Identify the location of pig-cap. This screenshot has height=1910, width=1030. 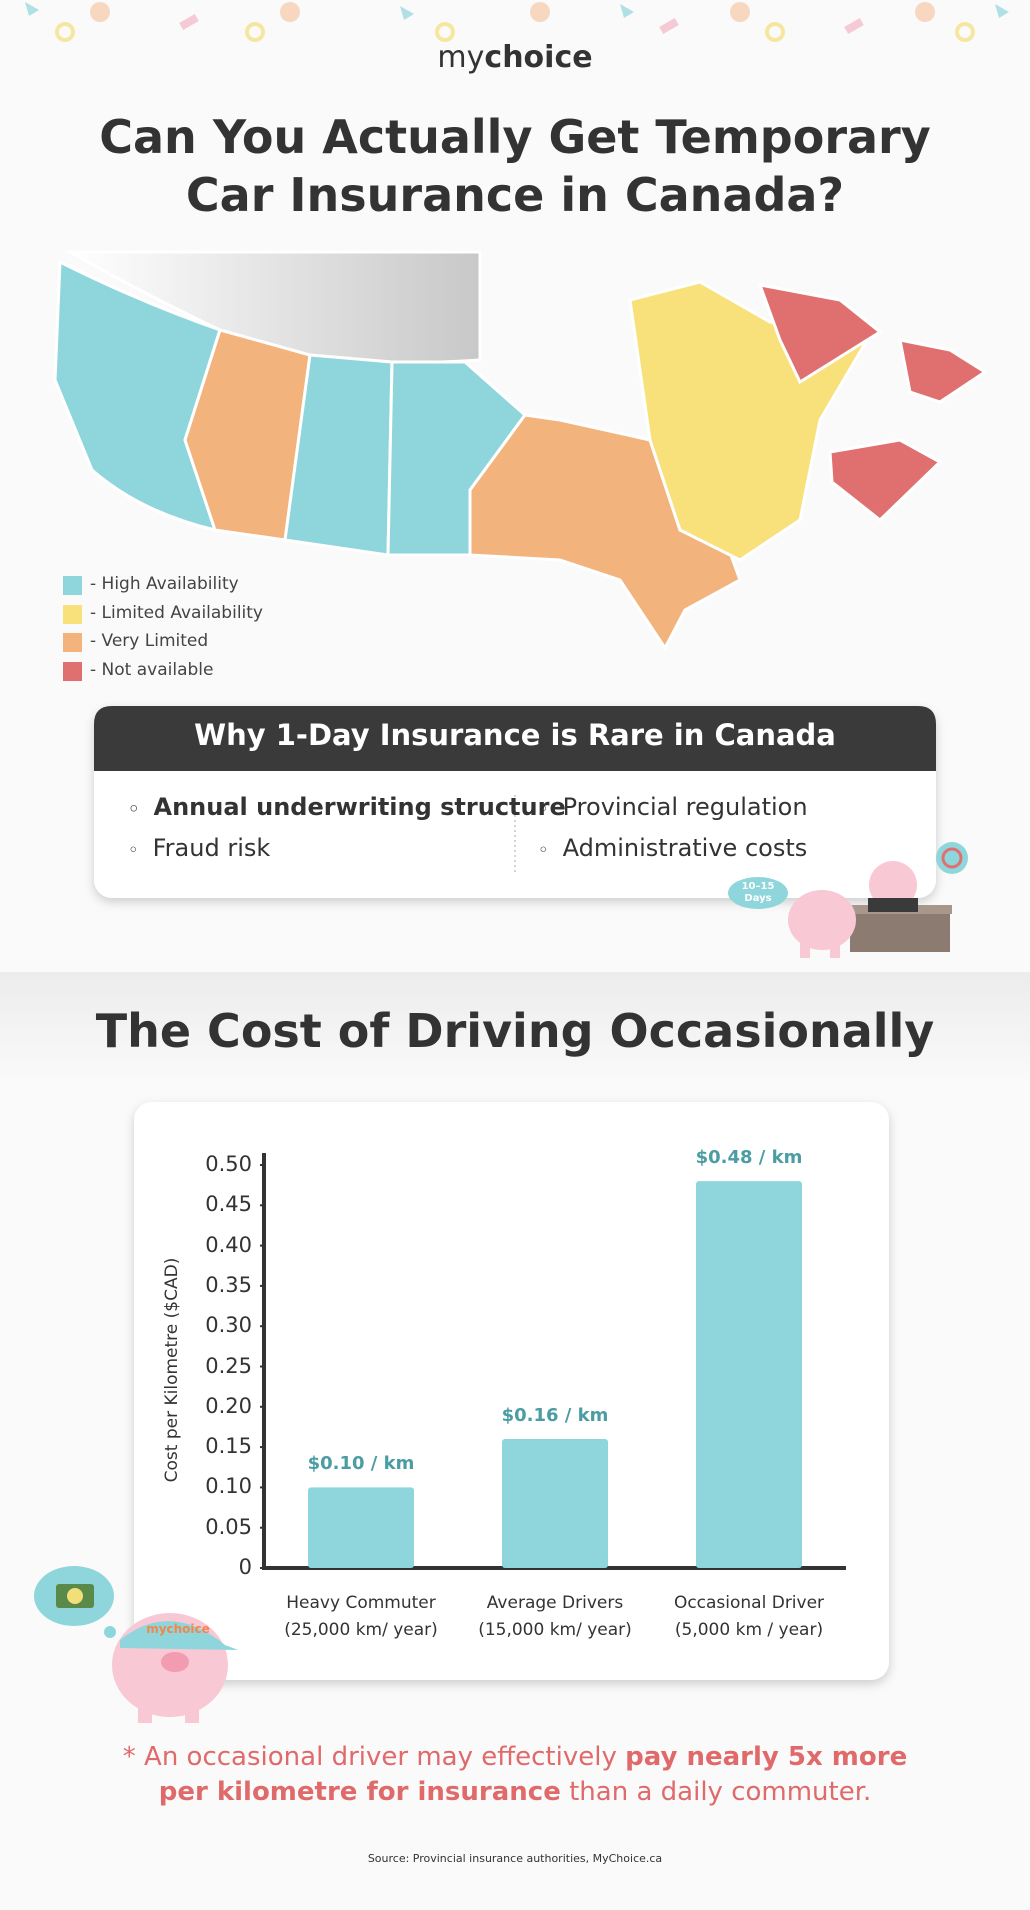
(136, 1644).